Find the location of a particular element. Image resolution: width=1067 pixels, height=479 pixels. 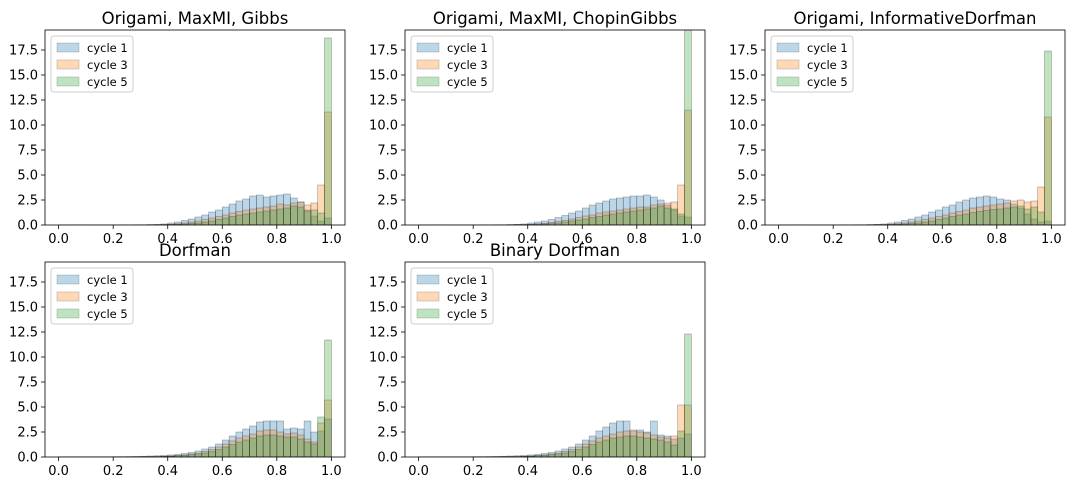

y-tick-label: 12.5 is located at coordinates (743, 101).